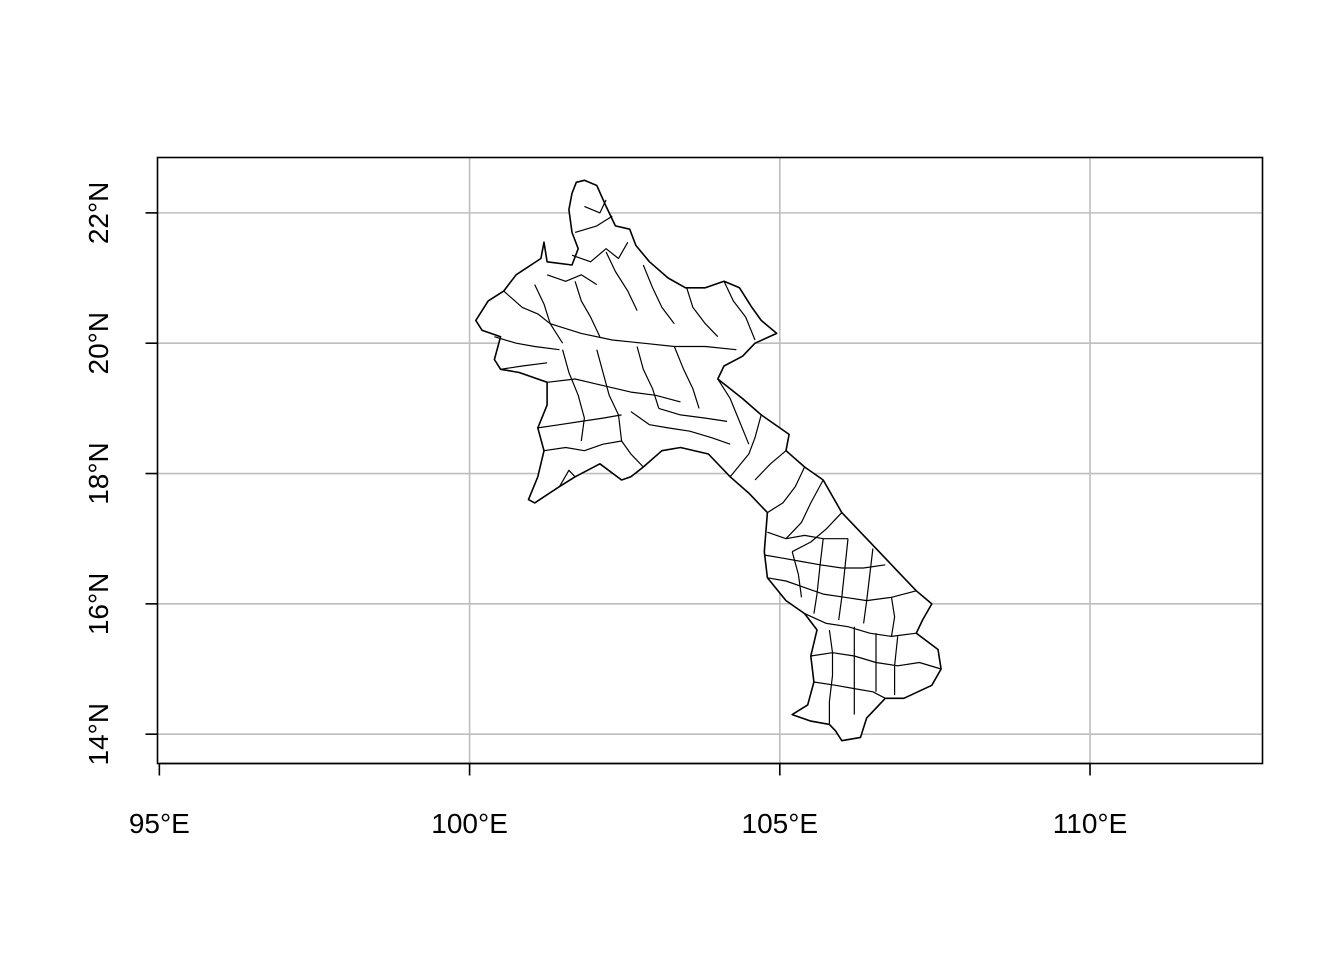 The height and width of the screenshot is (960, 1344). I want to click on y-tick-label: 22°N, so click(98, 213).